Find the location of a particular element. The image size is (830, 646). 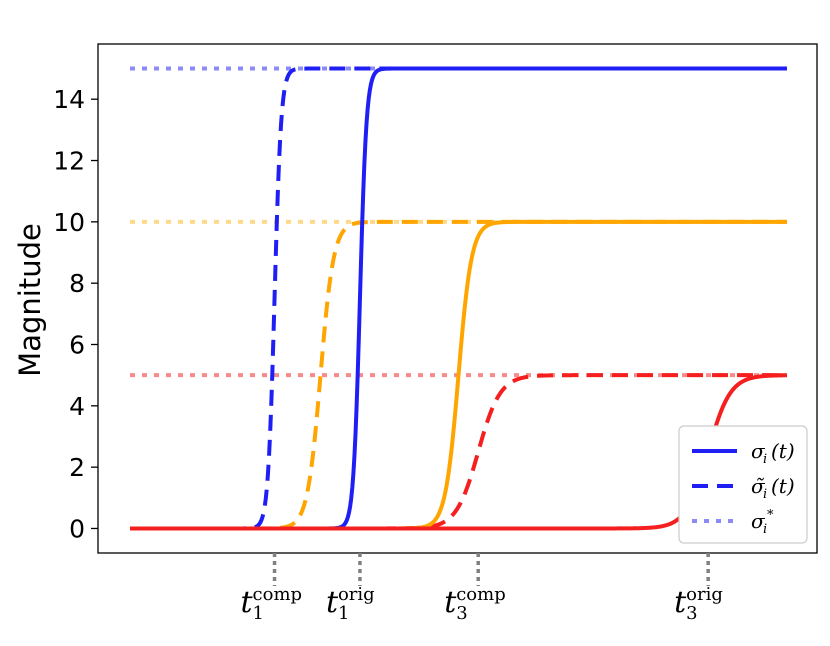

y-tick-label: 10 is located at coordinates (69, 222).